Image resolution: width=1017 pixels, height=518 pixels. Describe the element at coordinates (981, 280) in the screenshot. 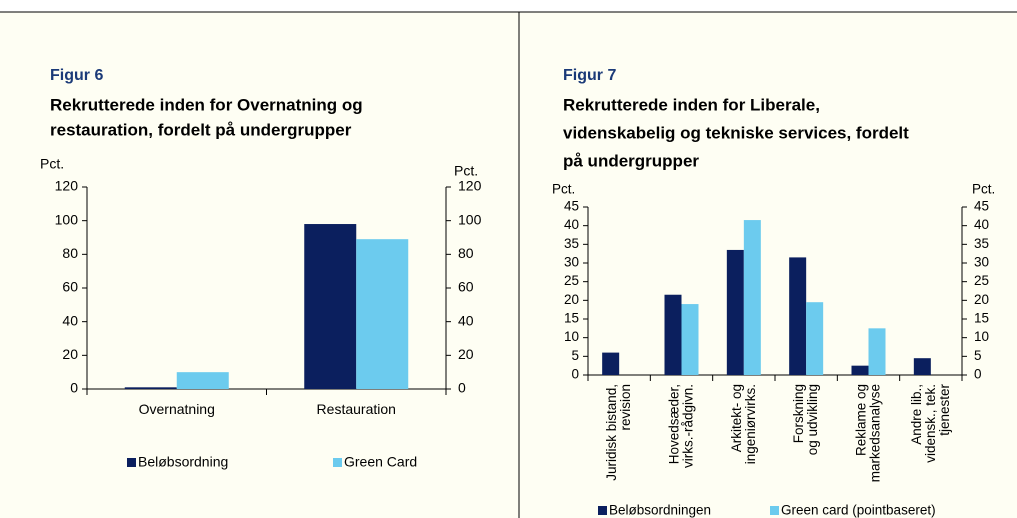

I see `y2-tick-label: 25` at that location.